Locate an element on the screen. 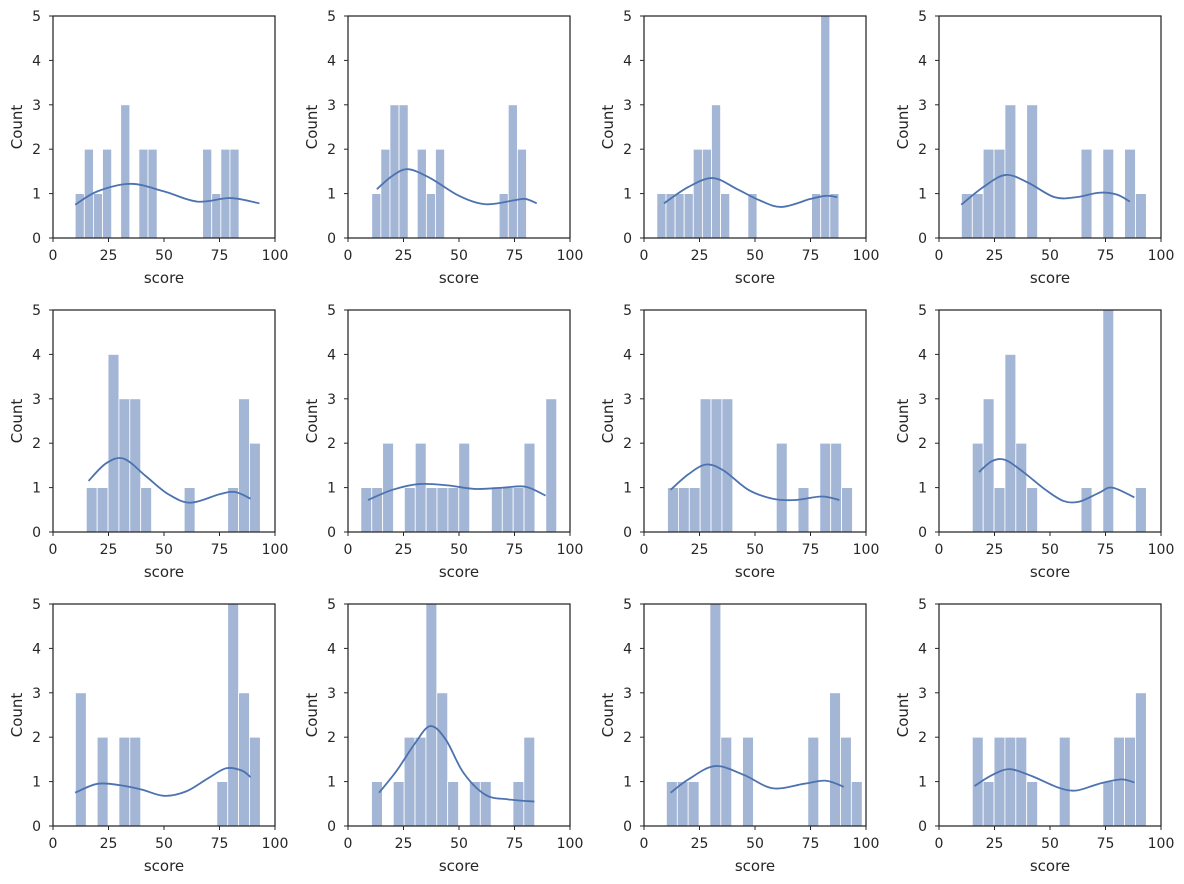  subplot-1: 0 25 50 75 100 0 1 2 3 4 5 score Count is located at coordinates (148, 148).